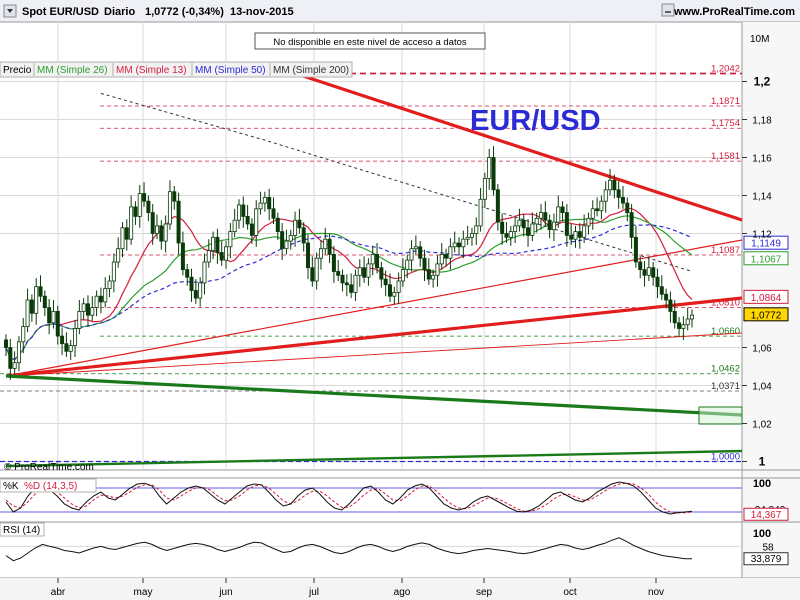  Describe the element at coordinates (725, 250) in the screenshot. I see `level-label: 1,1087` at that location.